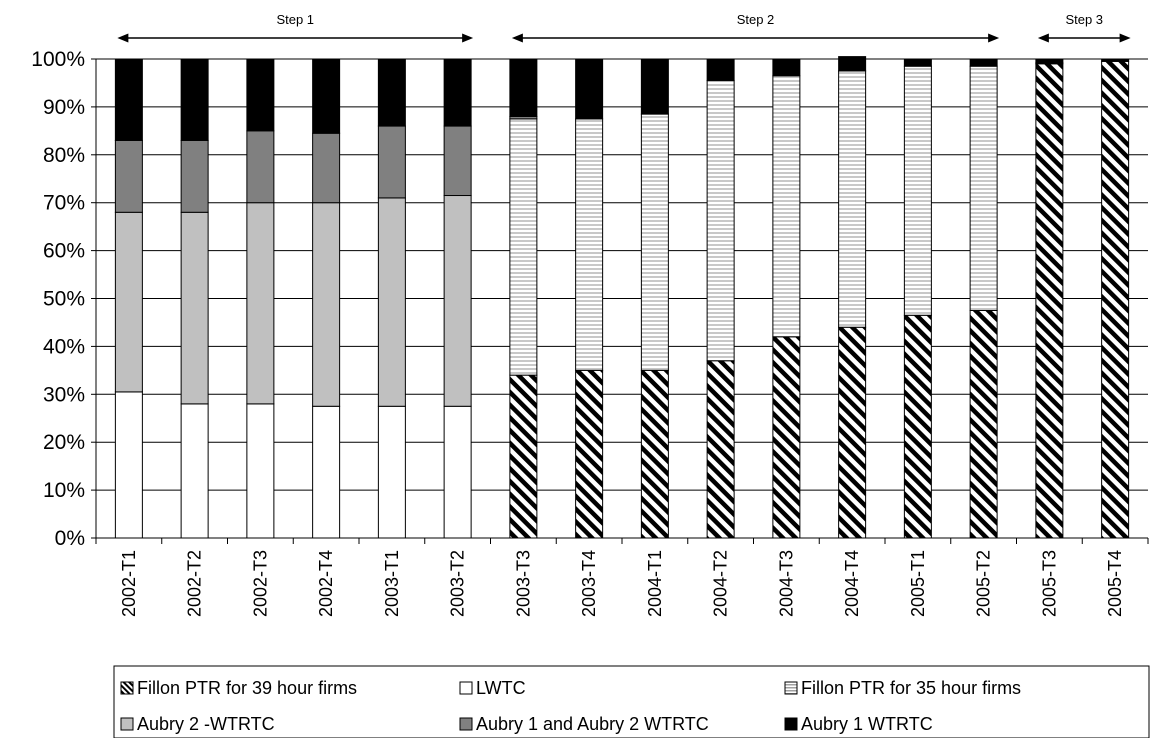 The width and height of the screenshot is (1154, 743). Describe the element at coordinates (589, 583) in the screenshot. I see `x-tick-label: 2003-T4` at that location.